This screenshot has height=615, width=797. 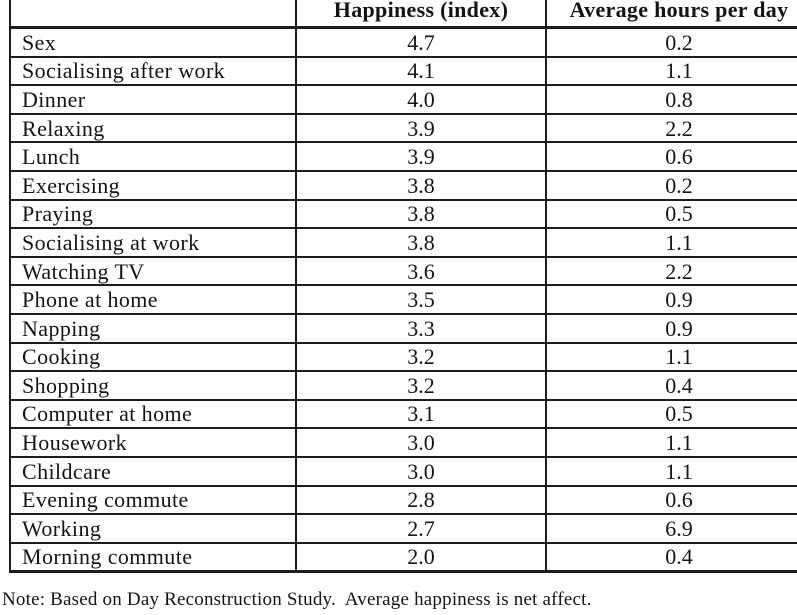 What do you see at coordinates (153, 328) in the screenshot?
I see `activity-cell: Napping` at bounding box center [153, 328].